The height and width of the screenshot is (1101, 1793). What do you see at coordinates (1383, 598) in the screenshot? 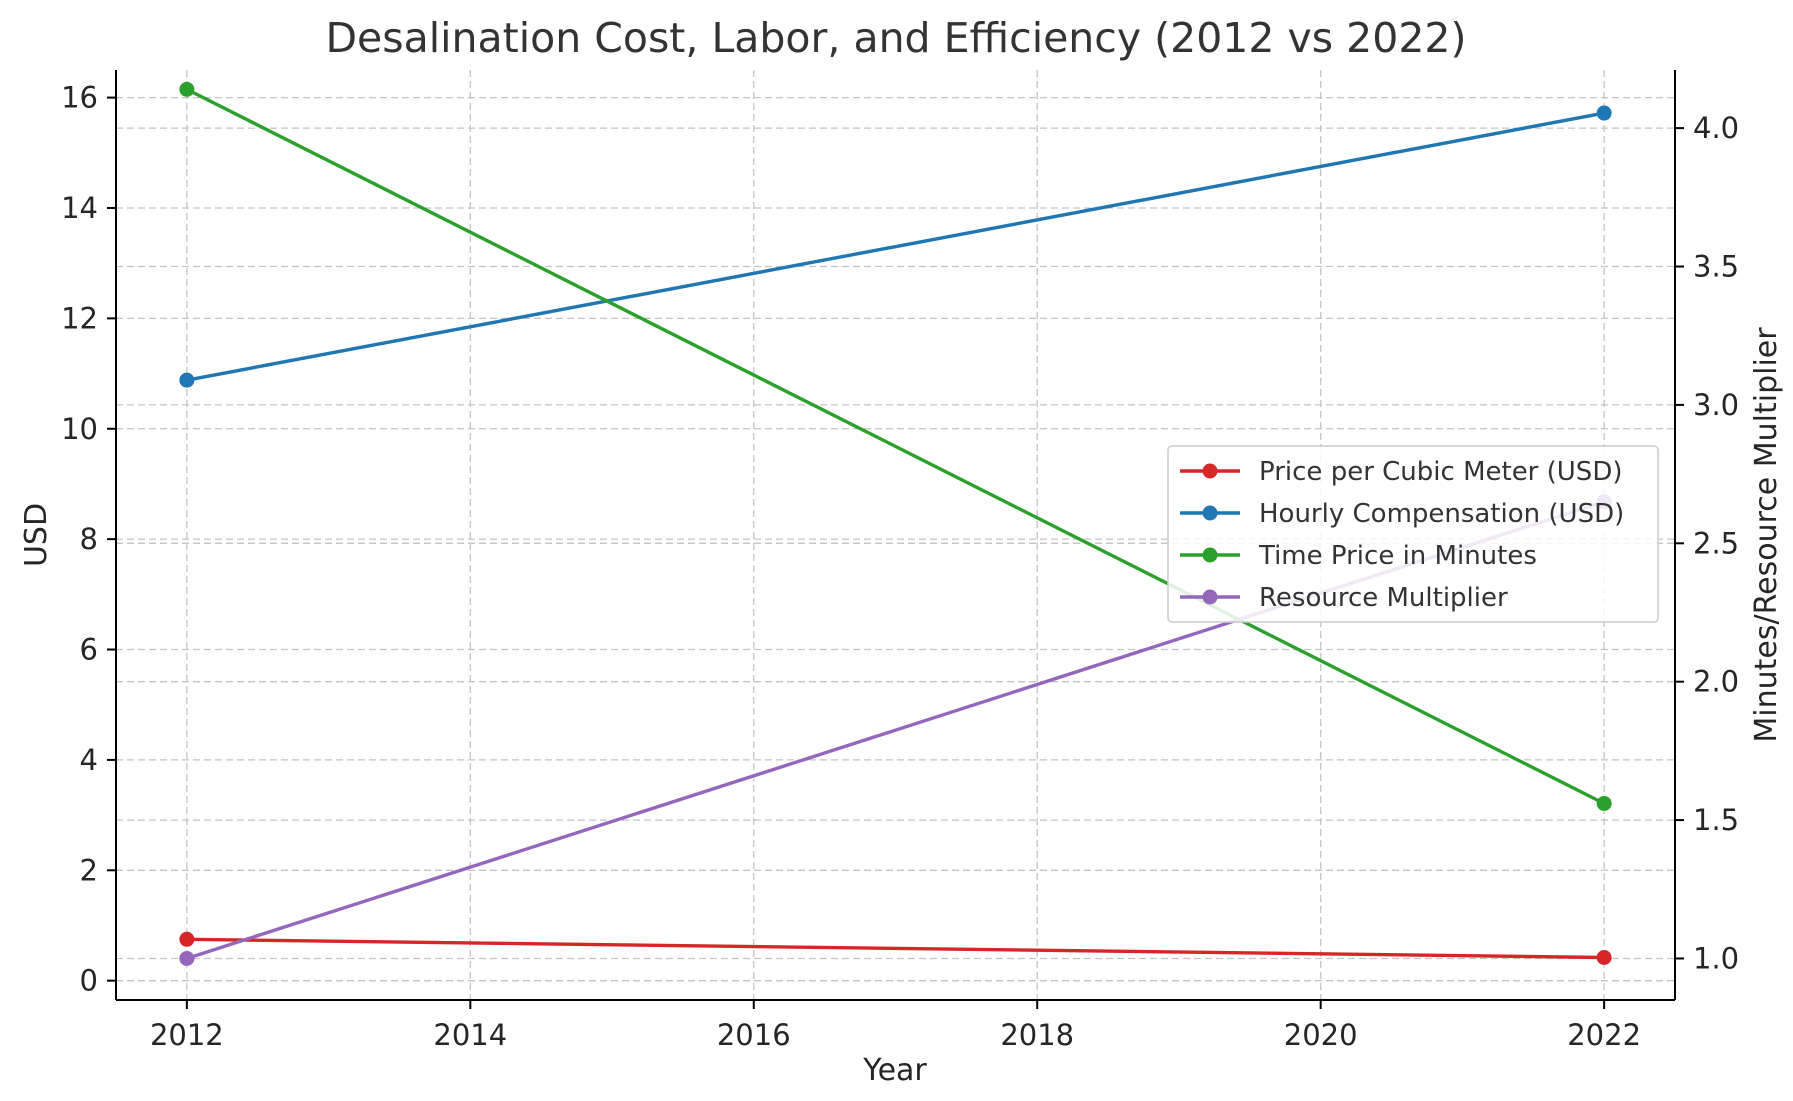
I see `legend-label: Resource Multiplier` at bounding box center [1383, 598].